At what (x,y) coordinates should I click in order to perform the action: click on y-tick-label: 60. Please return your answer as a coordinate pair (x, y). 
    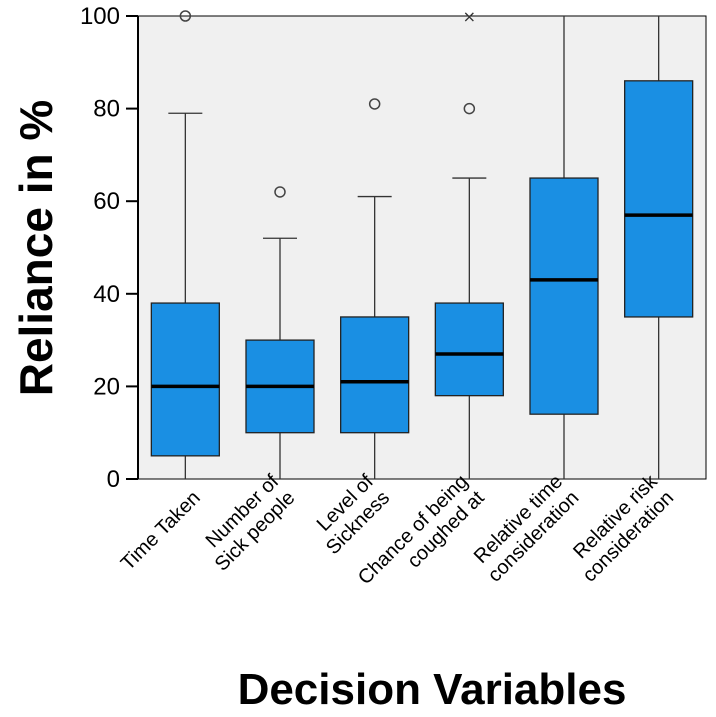
    Looking at the image, I should click on (106, 201).